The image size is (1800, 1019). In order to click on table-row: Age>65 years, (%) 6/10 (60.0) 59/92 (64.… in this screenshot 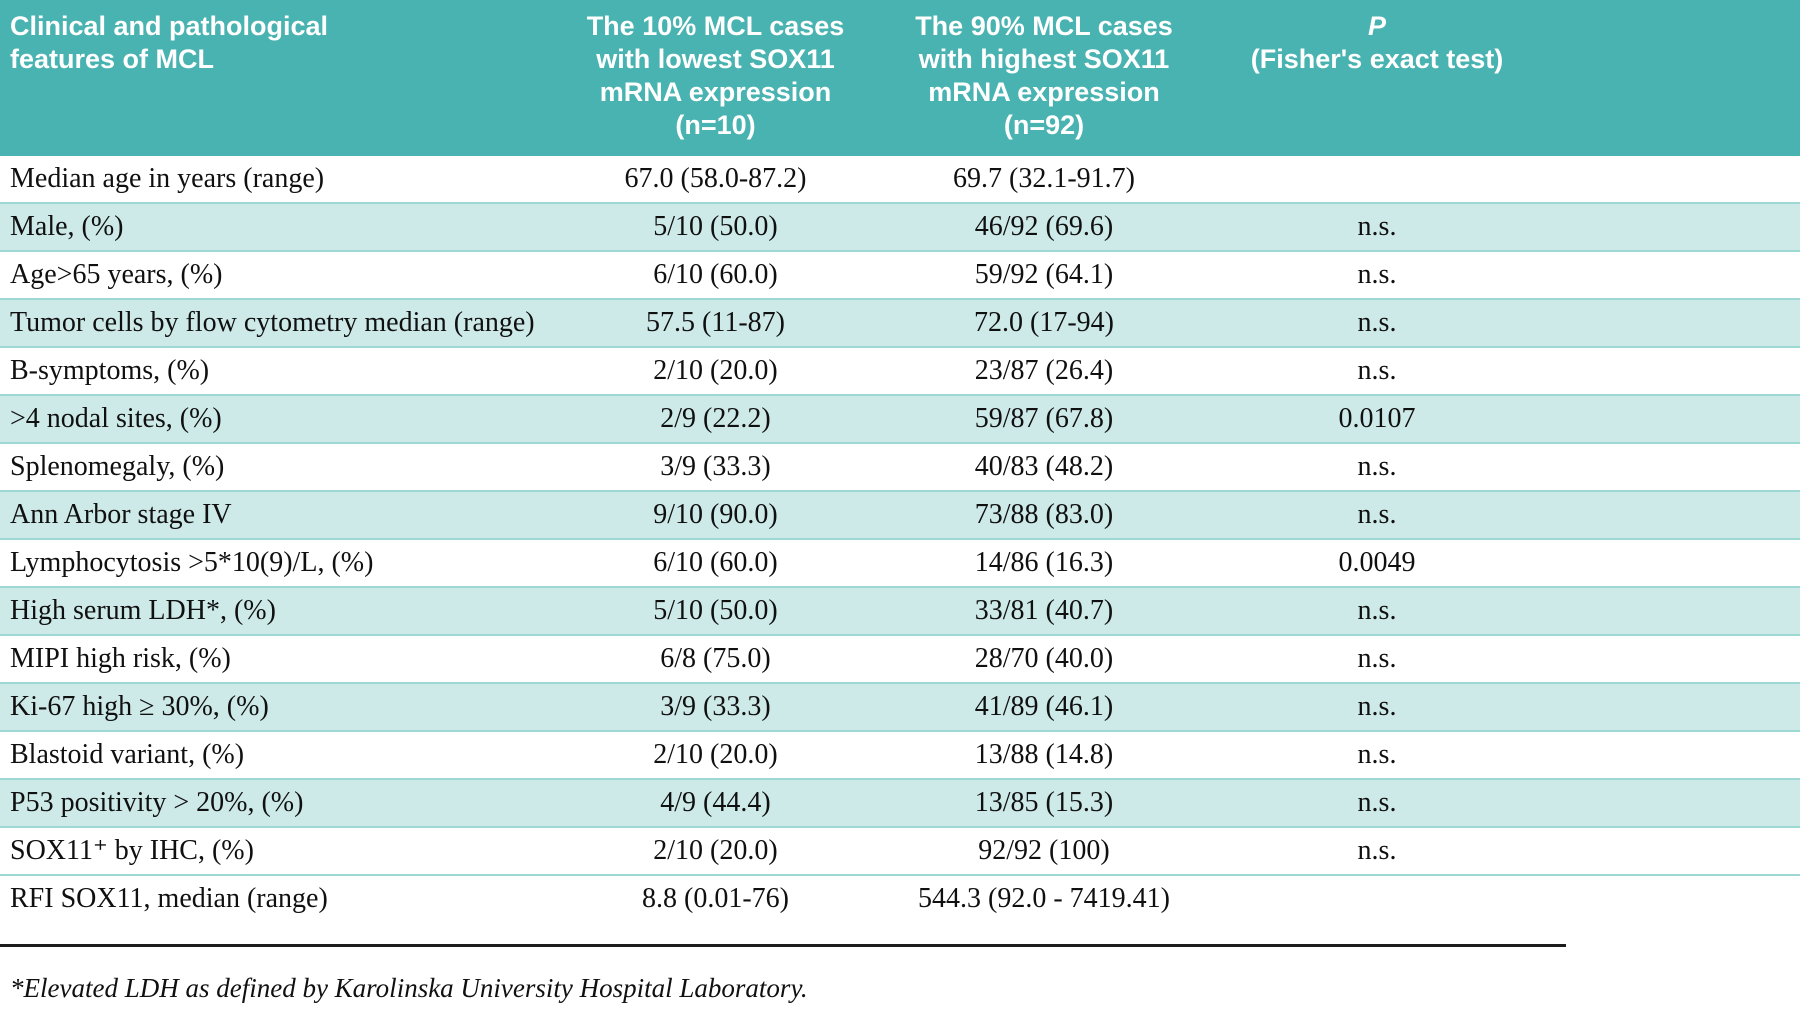, I will do `click(900, 274)`.